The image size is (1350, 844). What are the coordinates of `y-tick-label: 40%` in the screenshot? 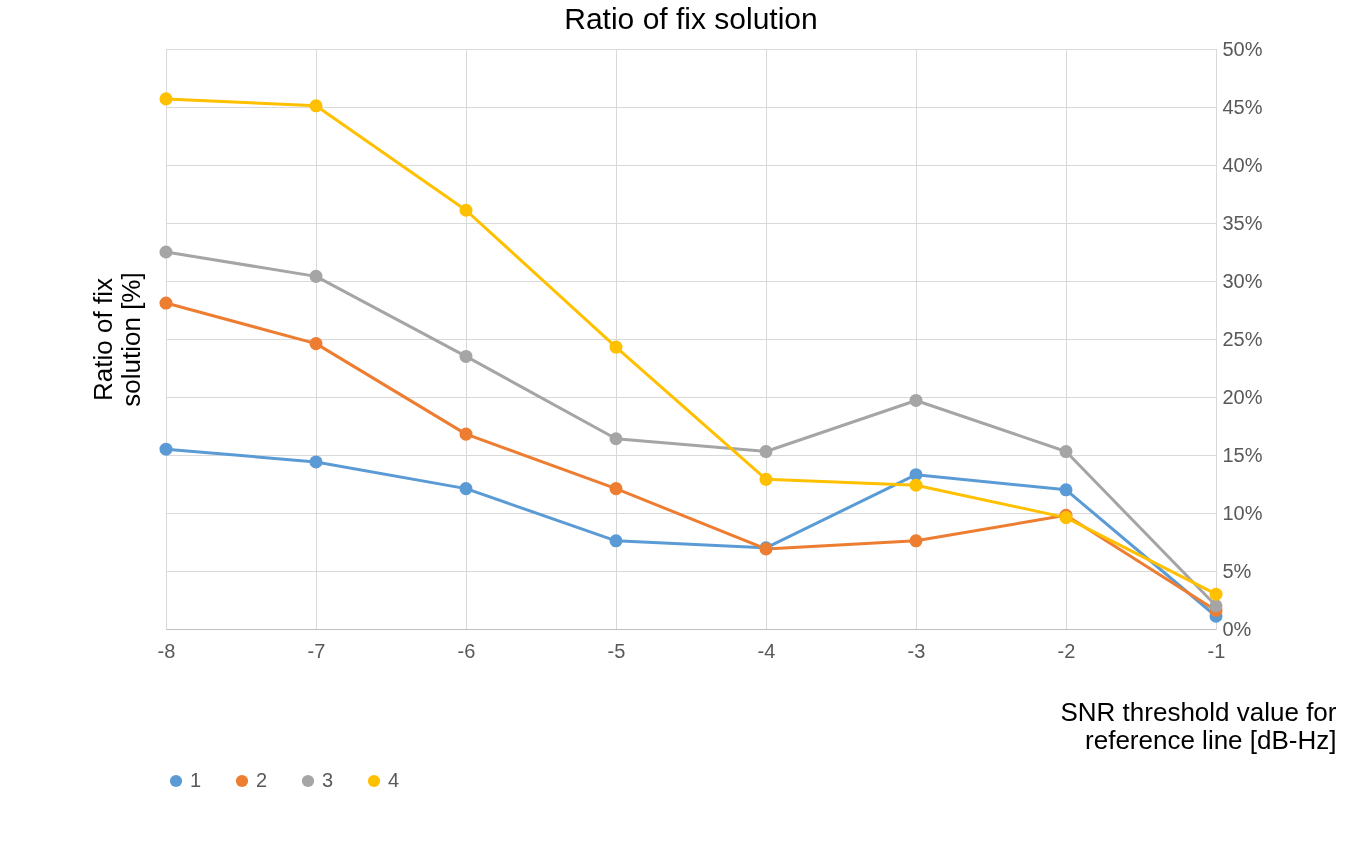 It's located at (1242, 164).